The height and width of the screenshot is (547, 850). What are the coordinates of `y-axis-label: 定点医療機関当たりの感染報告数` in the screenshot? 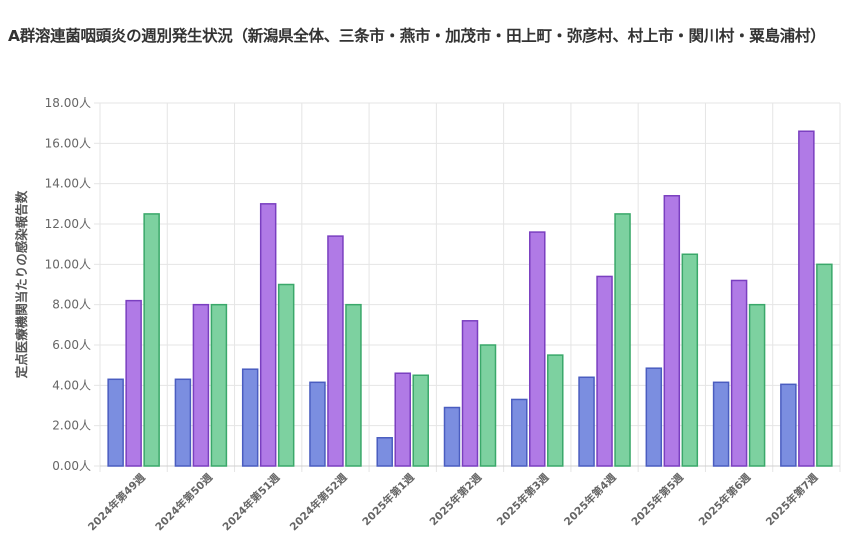 It's located at (21, 284).